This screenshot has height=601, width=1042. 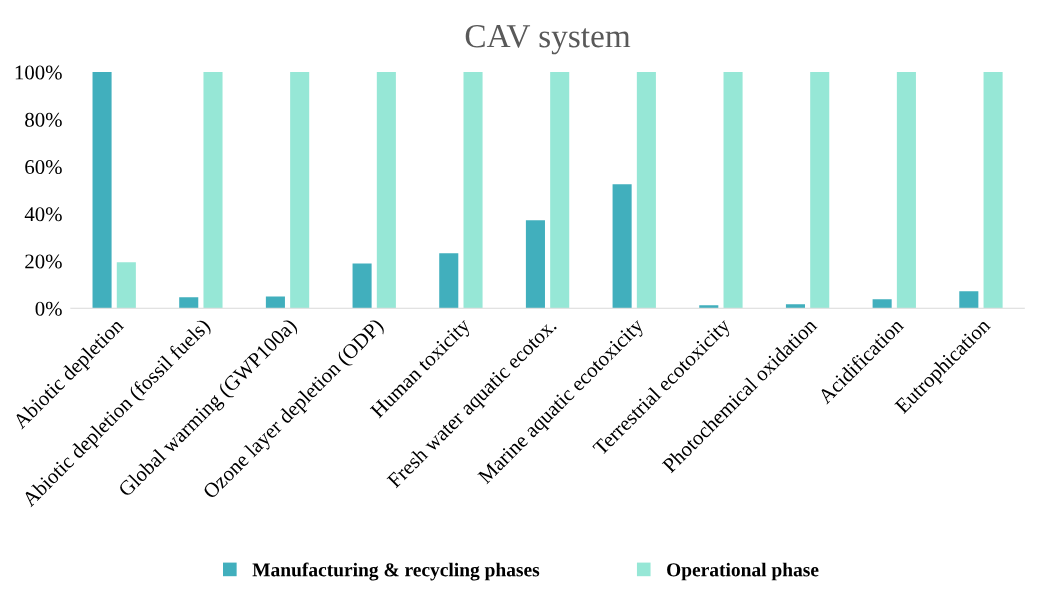 I want to click on legend-label: Operational phase, so click(x=743, y=571).